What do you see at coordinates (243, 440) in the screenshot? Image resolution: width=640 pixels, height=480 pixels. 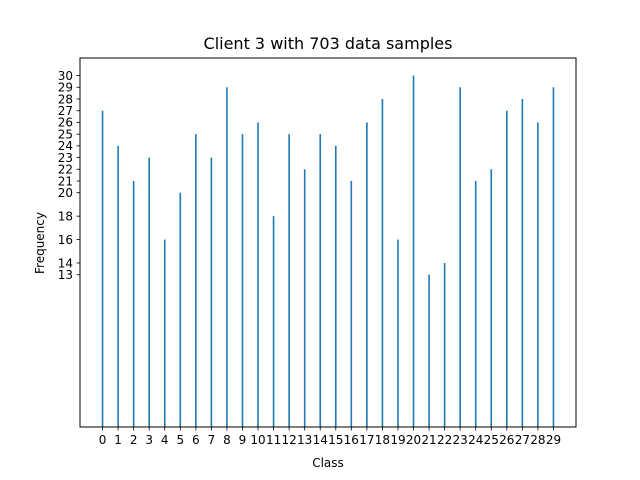 I see `x-tick-label: 9` at bounding box center [243, 440].